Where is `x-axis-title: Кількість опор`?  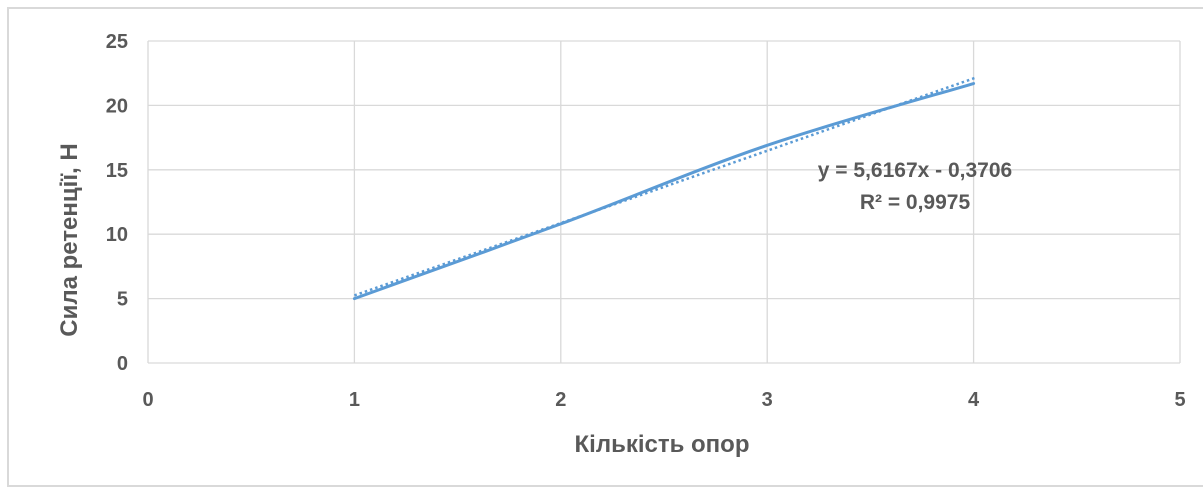 x-axis-title: Кількість опор is located at coordinates (662, 444).